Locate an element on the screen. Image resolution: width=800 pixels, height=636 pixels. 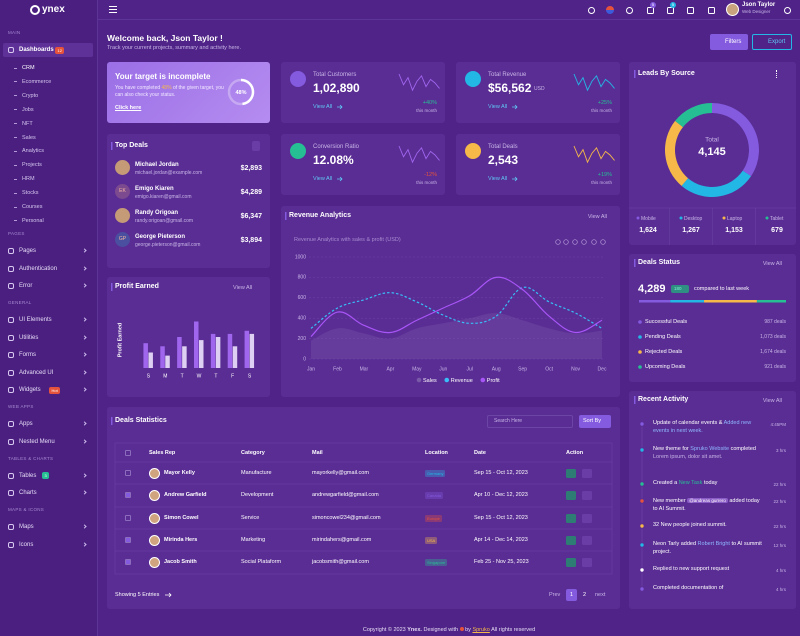
target-link: Click here is located at coordinates (128, 108).